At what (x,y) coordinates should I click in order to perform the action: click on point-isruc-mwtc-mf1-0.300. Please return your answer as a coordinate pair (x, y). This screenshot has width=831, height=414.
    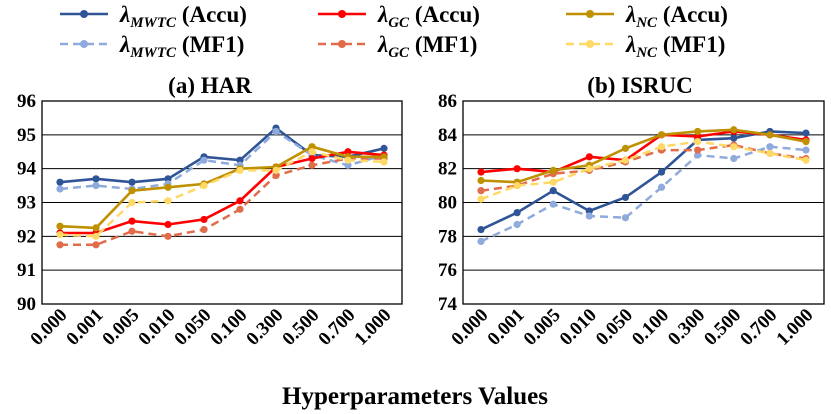
    Looking at the image, I should click on (698, 155).